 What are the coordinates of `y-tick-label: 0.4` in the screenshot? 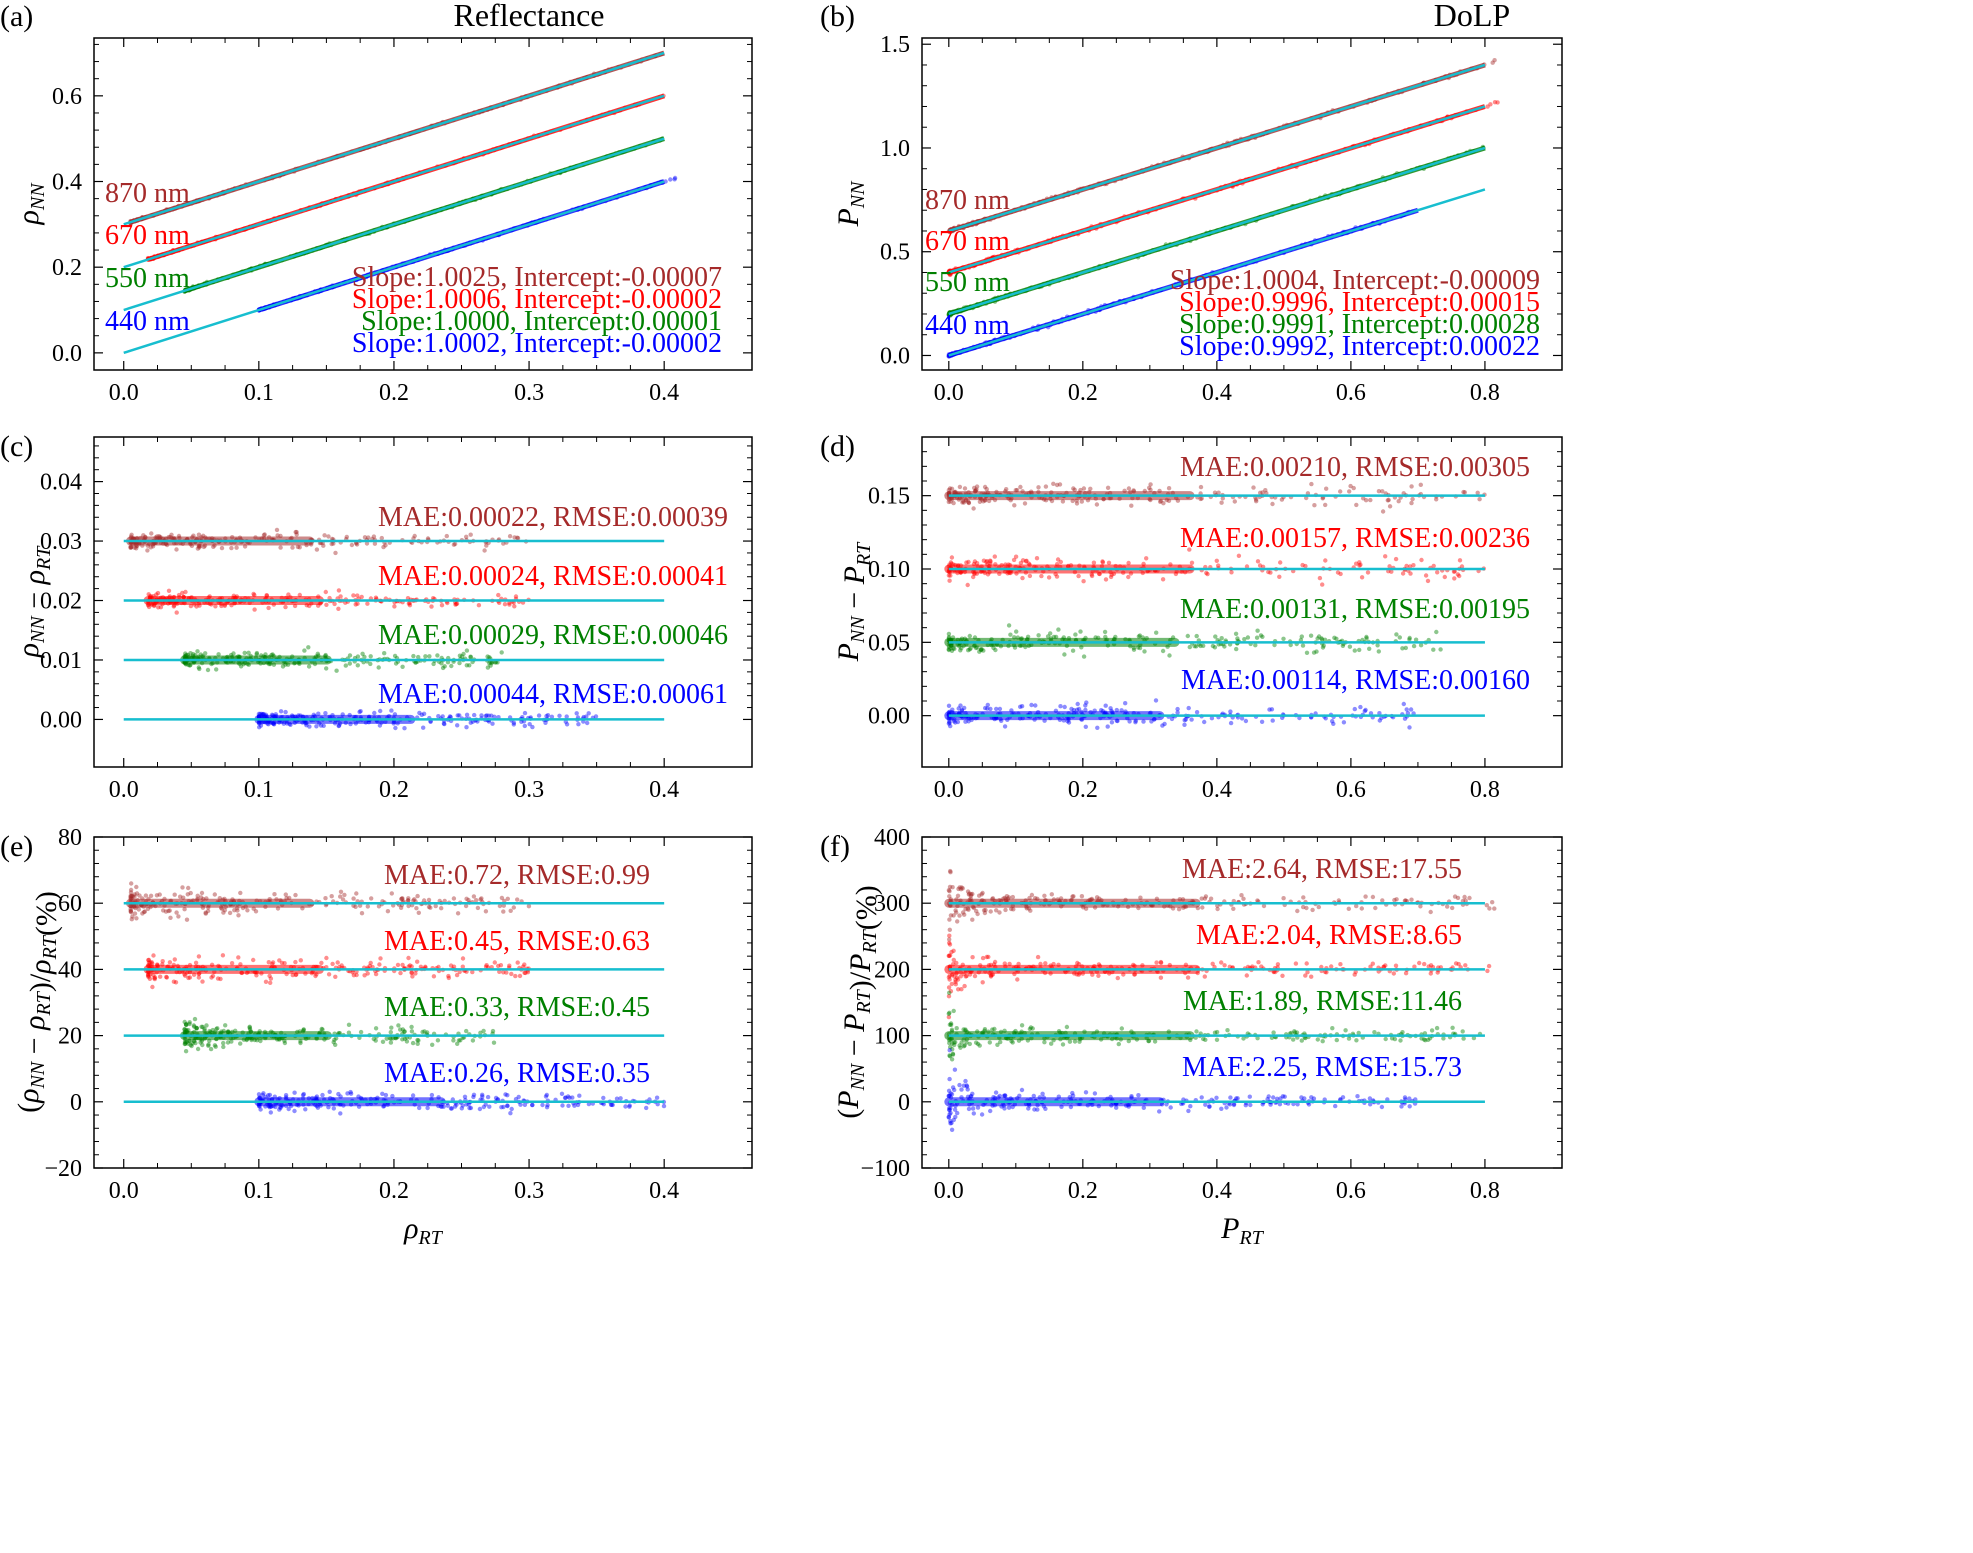 It's located at (67, 183).